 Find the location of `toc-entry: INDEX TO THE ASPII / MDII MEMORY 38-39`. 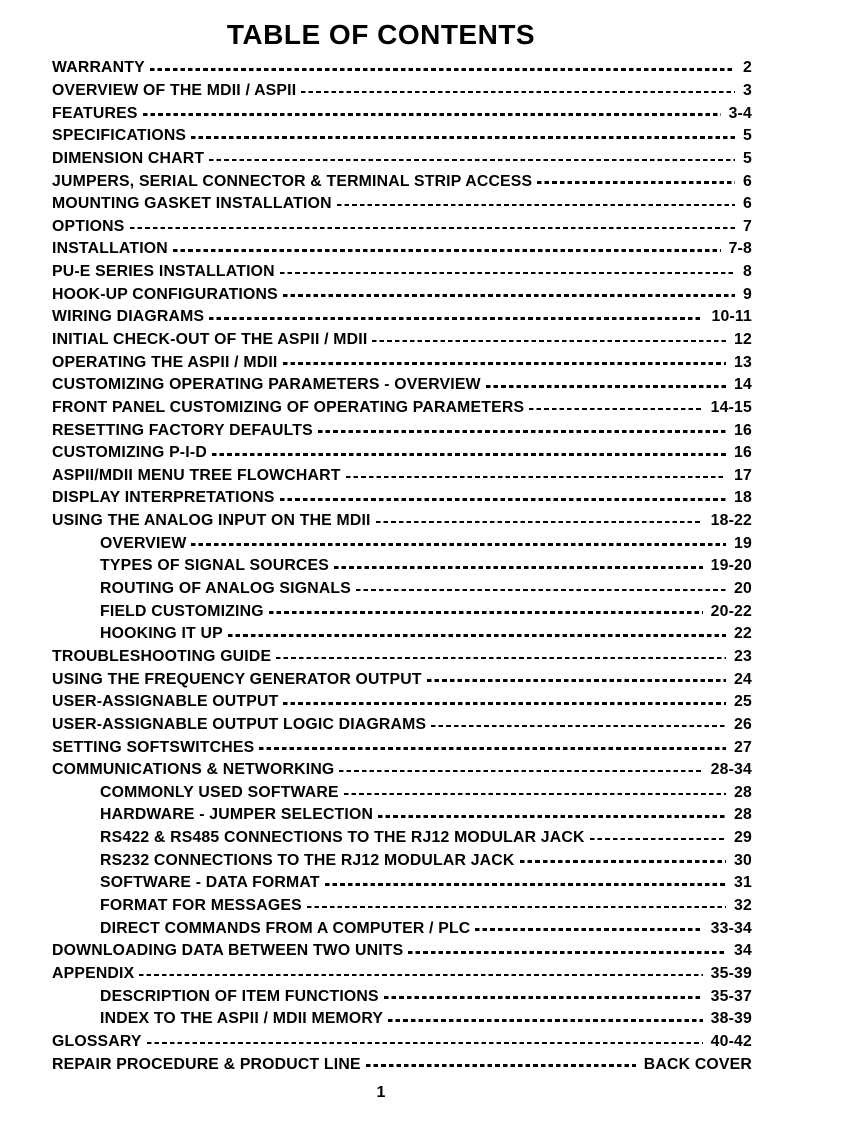

toc-entry: INDEX TO THE ASPII / MDII MEMORY 38-39 is located at coordinates (402, 1019).